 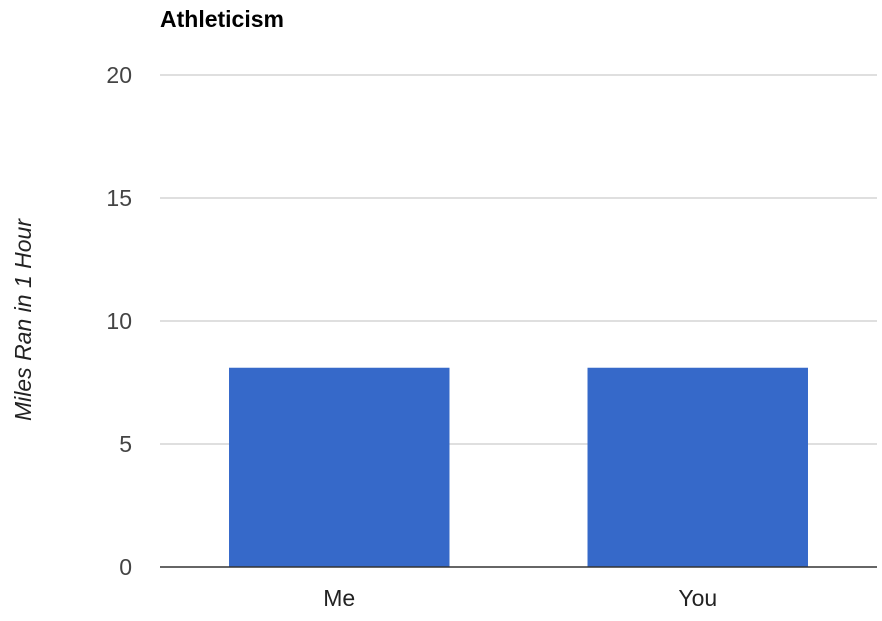 I want to click on y-tick-labels: 0 5 10 15 20, so click(x=119, y=321).